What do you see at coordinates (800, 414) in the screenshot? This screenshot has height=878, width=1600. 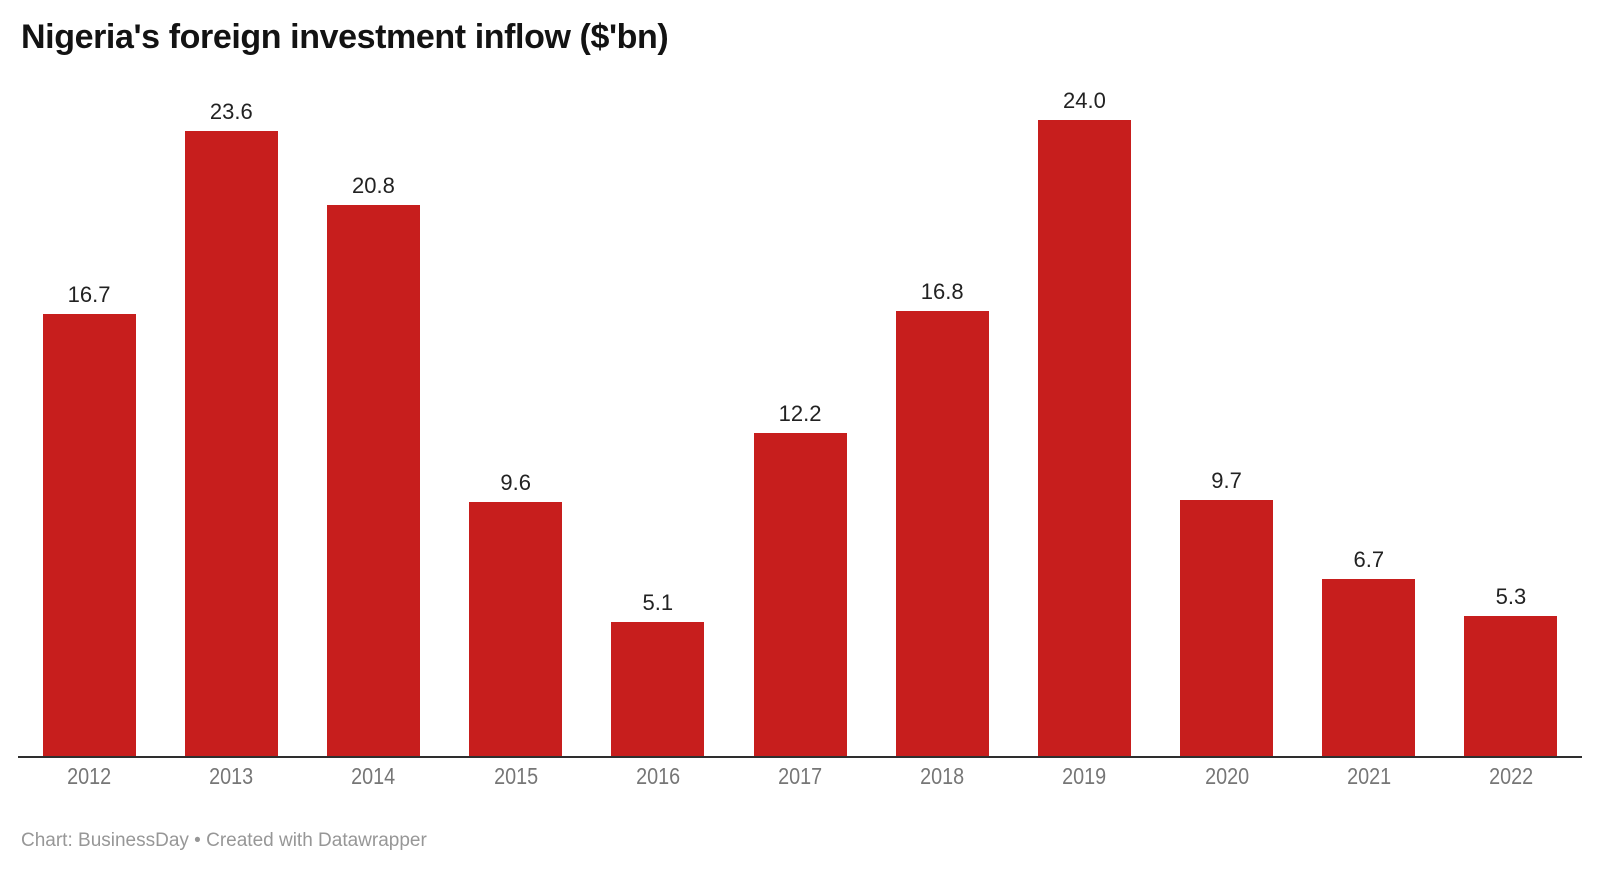 I see `bar-value-label: 12.2` at bounding box center [800, 414].